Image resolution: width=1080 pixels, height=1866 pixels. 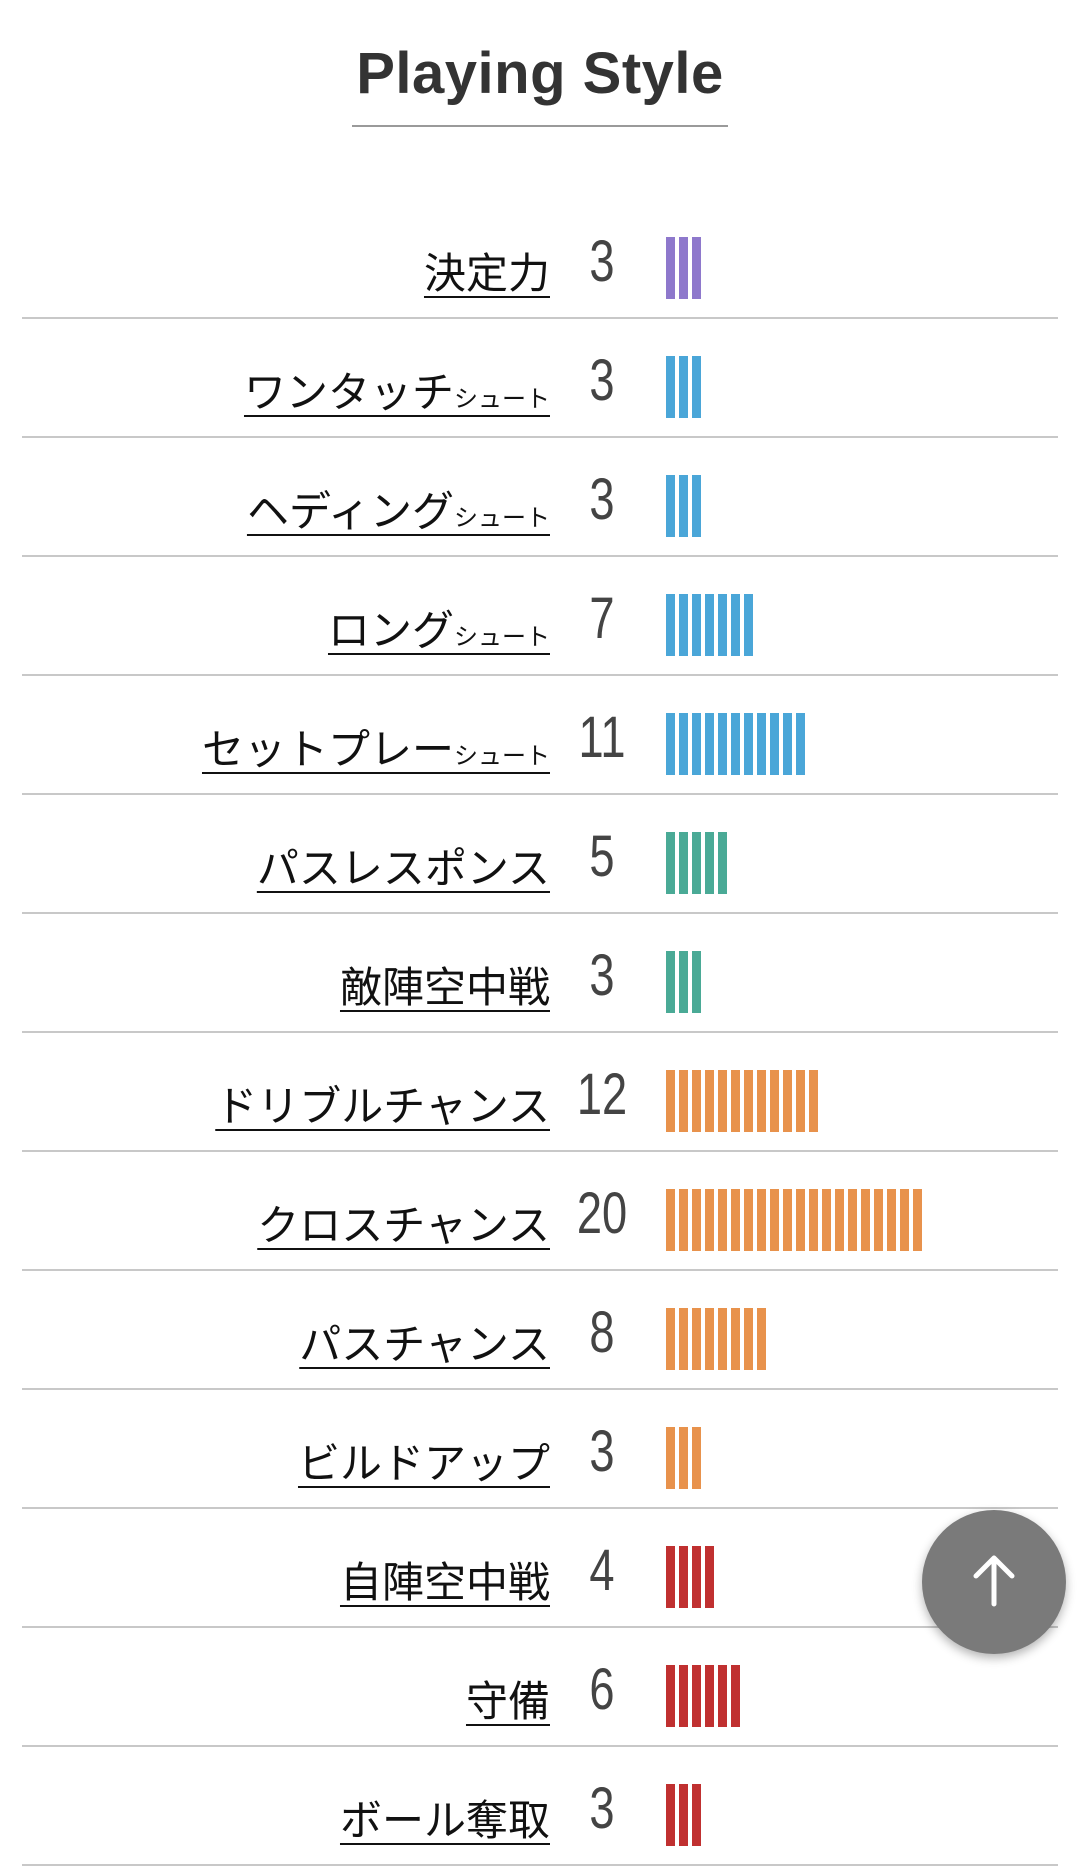 I want to click on style-row: セットプレーシュート 11, so click(x=540, y=735).